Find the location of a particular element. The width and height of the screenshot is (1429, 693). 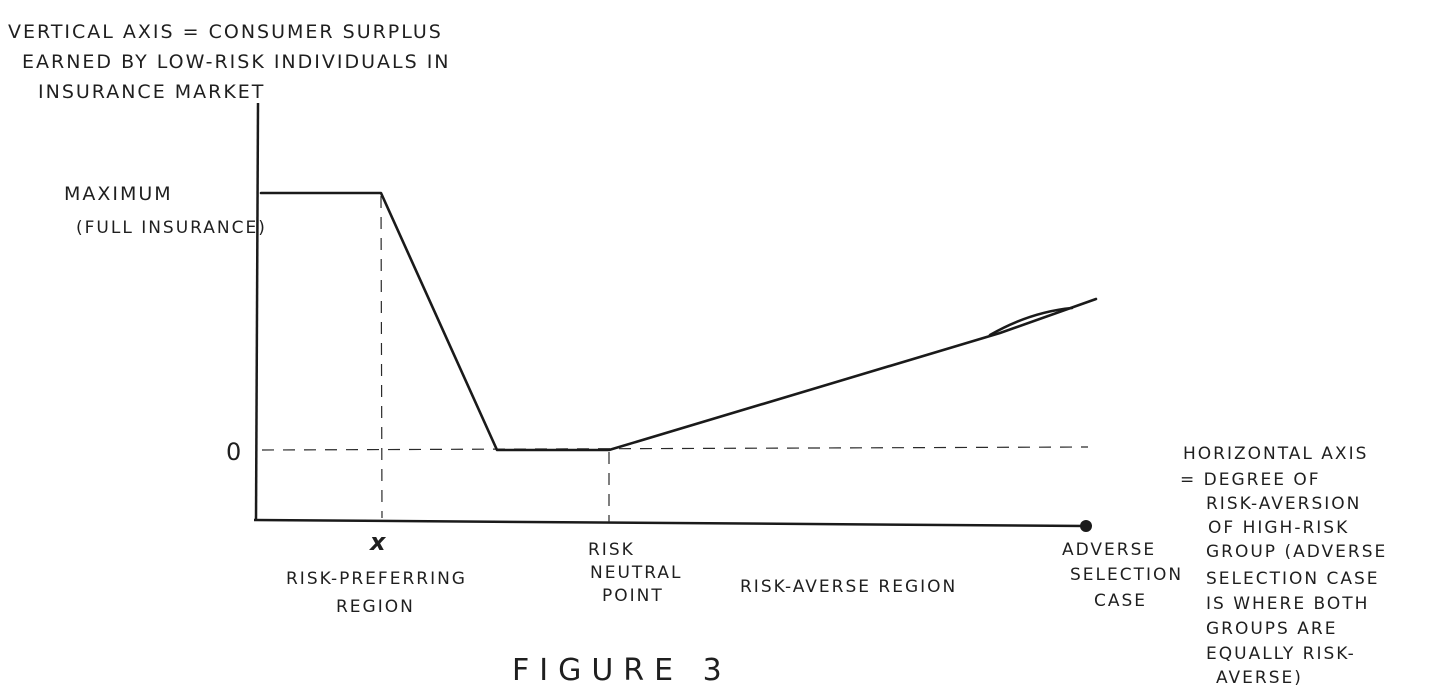

horizontal-axis-label-line-4: OF HIGH-RISK is located at coordinates (1278, 528).